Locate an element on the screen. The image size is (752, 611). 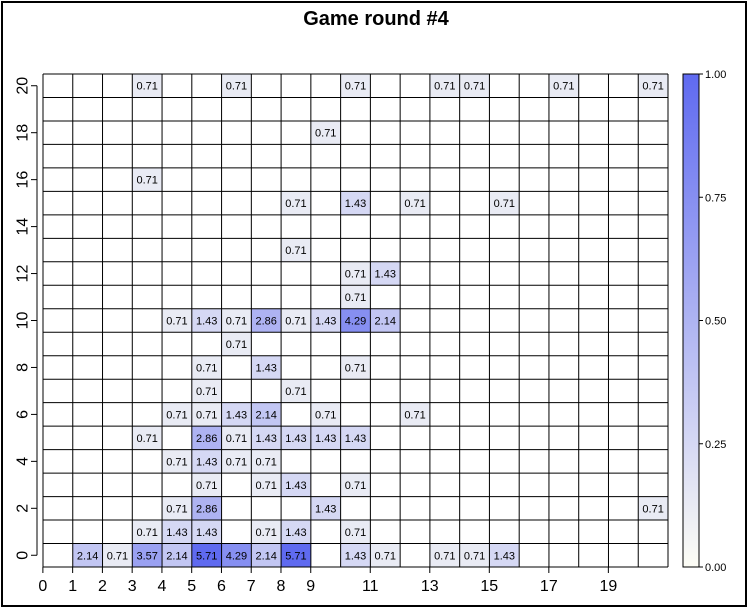
legend-tick-label: 0.25 is located at coordinates (715, 445).